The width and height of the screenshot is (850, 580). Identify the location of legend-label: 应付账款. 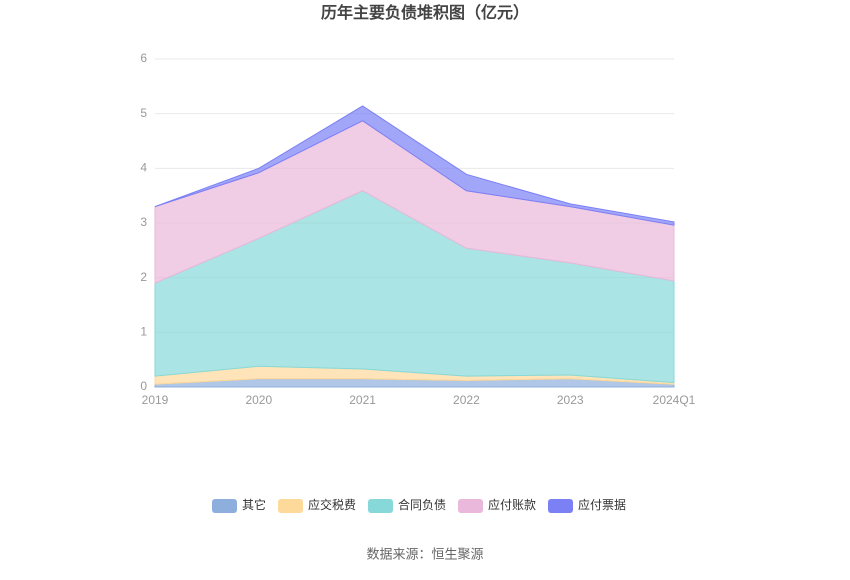
(512, 504).